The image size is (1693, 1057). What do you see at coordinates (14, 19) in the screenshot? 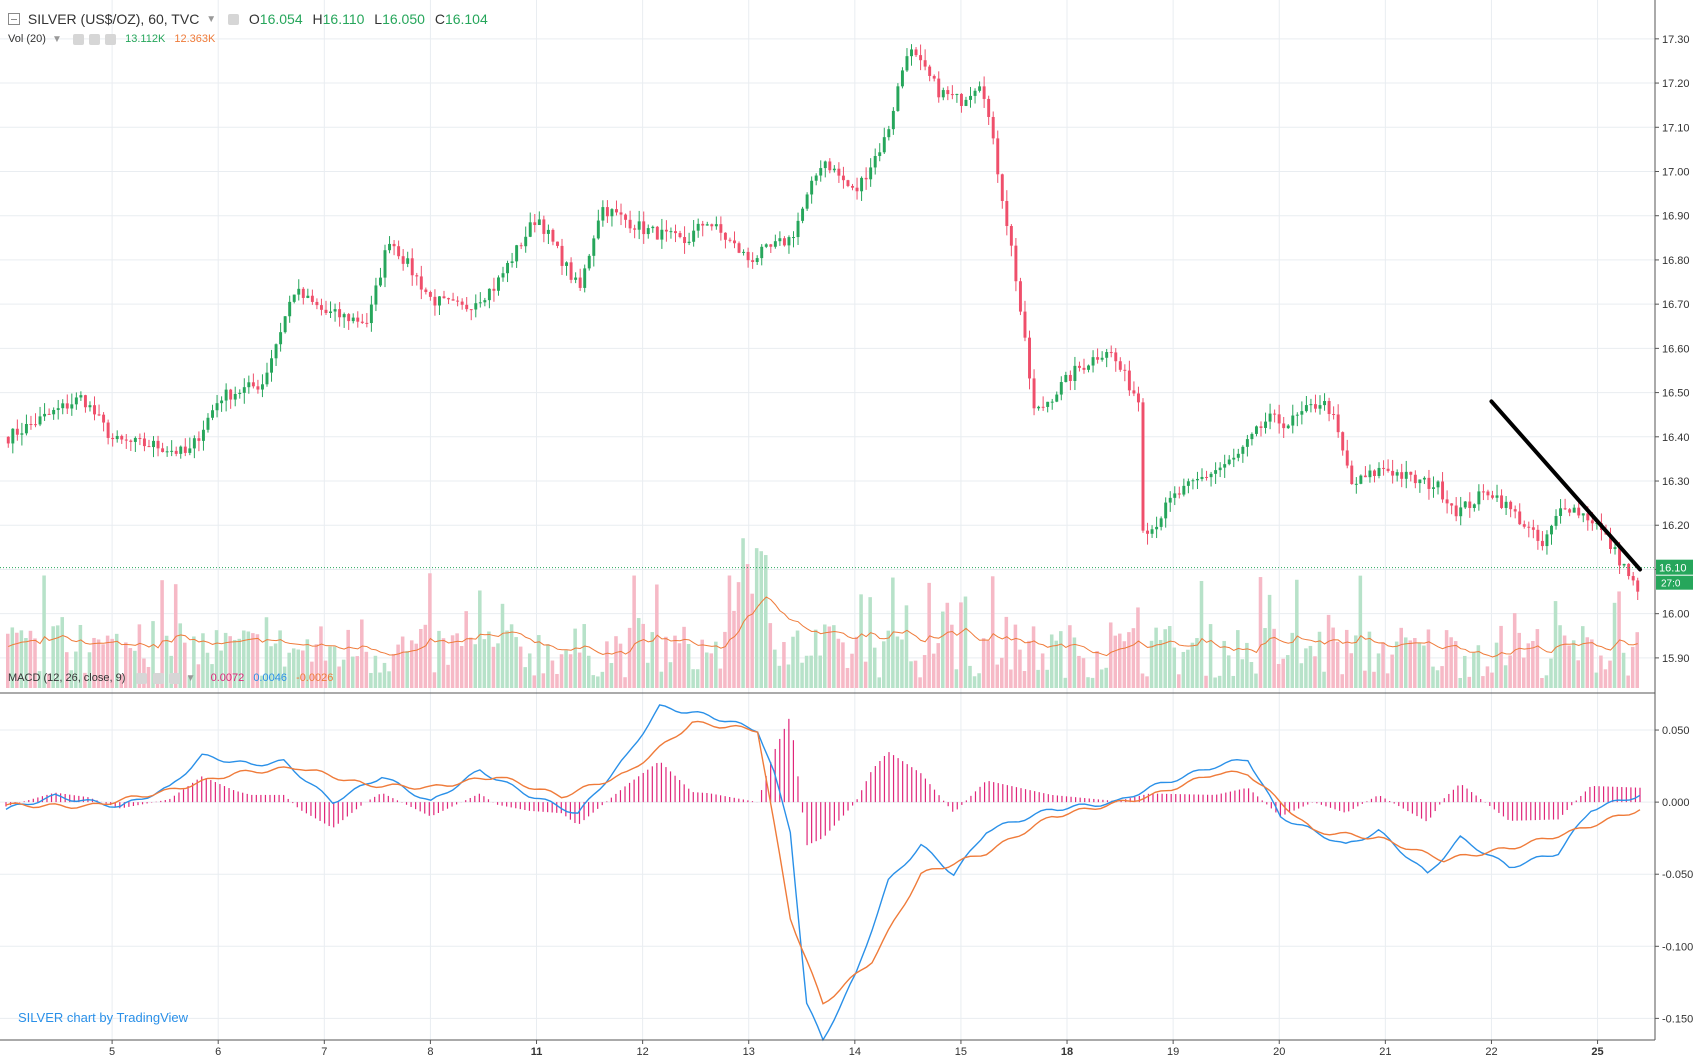
I see `collapse-icon` at bounding box center [14, 19].